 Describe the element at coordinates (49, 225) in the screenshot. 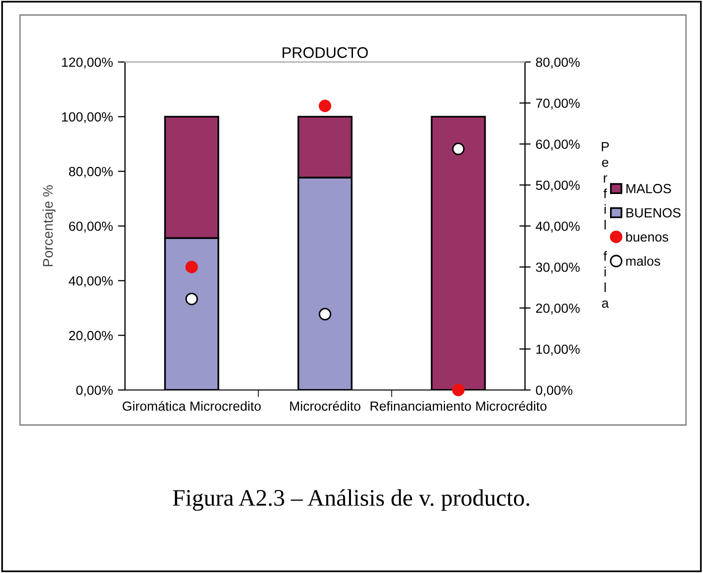

I see `y-axis-title: Porcentaje %` at that location.